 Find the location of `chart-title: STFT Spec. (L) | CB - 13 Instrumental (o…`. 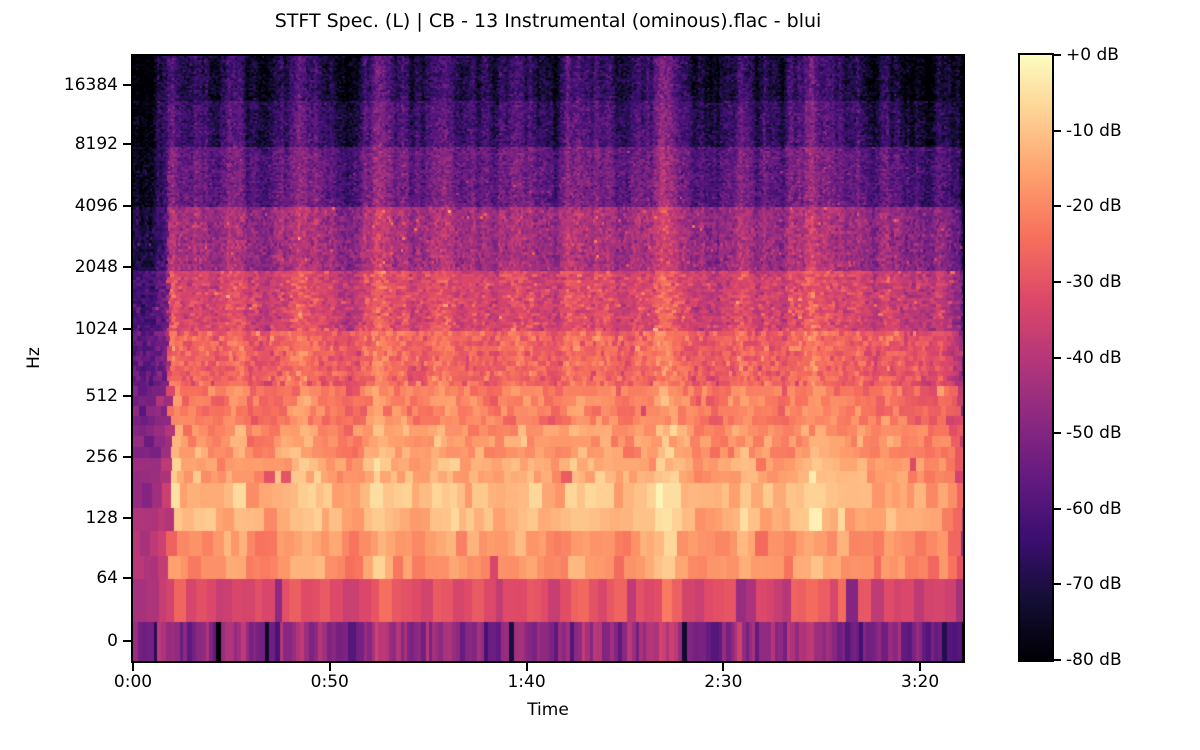

chart-title: STFT Spec. (L) | CB - 13 Instrumental (o… is located at coordinates (548, 21).